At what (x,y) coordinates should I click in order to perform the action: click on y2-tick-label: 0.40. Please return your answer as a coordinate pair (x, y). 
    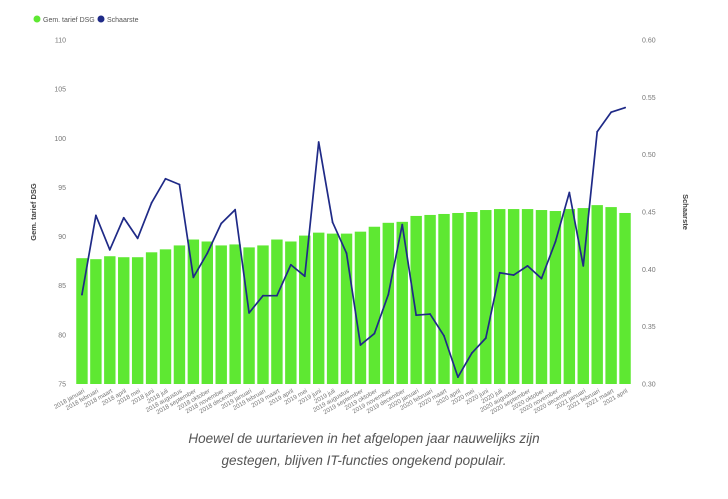
    Looking at the image, I should click on (649, 270).